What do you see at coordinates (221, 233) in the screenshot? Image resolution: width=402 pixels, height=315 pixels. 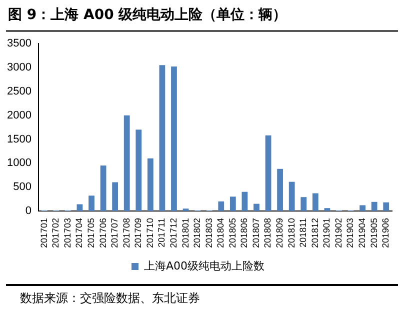 I see `x-tick-label: 201804` at bounding box center [221, 233].